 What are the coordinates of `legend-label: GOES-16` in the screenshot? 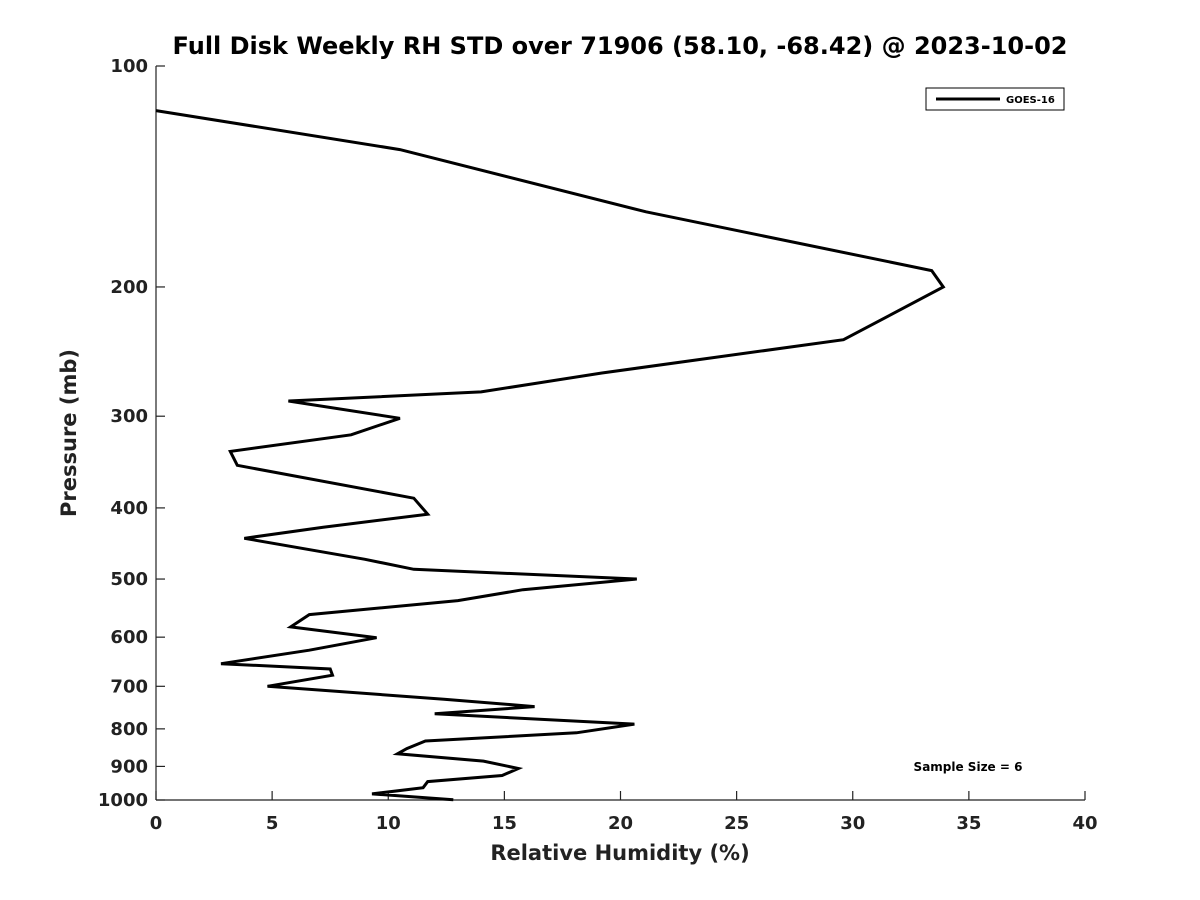 It's located at (1030, 100).